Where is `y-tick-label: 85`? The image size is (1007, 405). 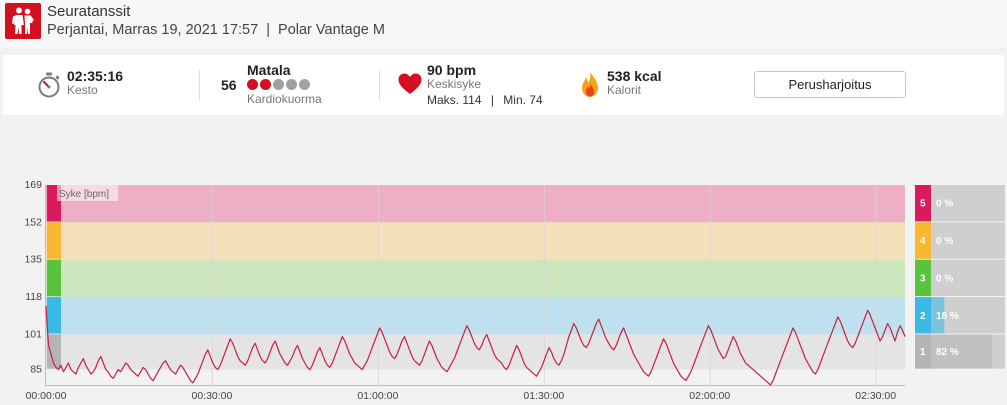 y-tick-label: 85 is located at coordinates (36, 370).